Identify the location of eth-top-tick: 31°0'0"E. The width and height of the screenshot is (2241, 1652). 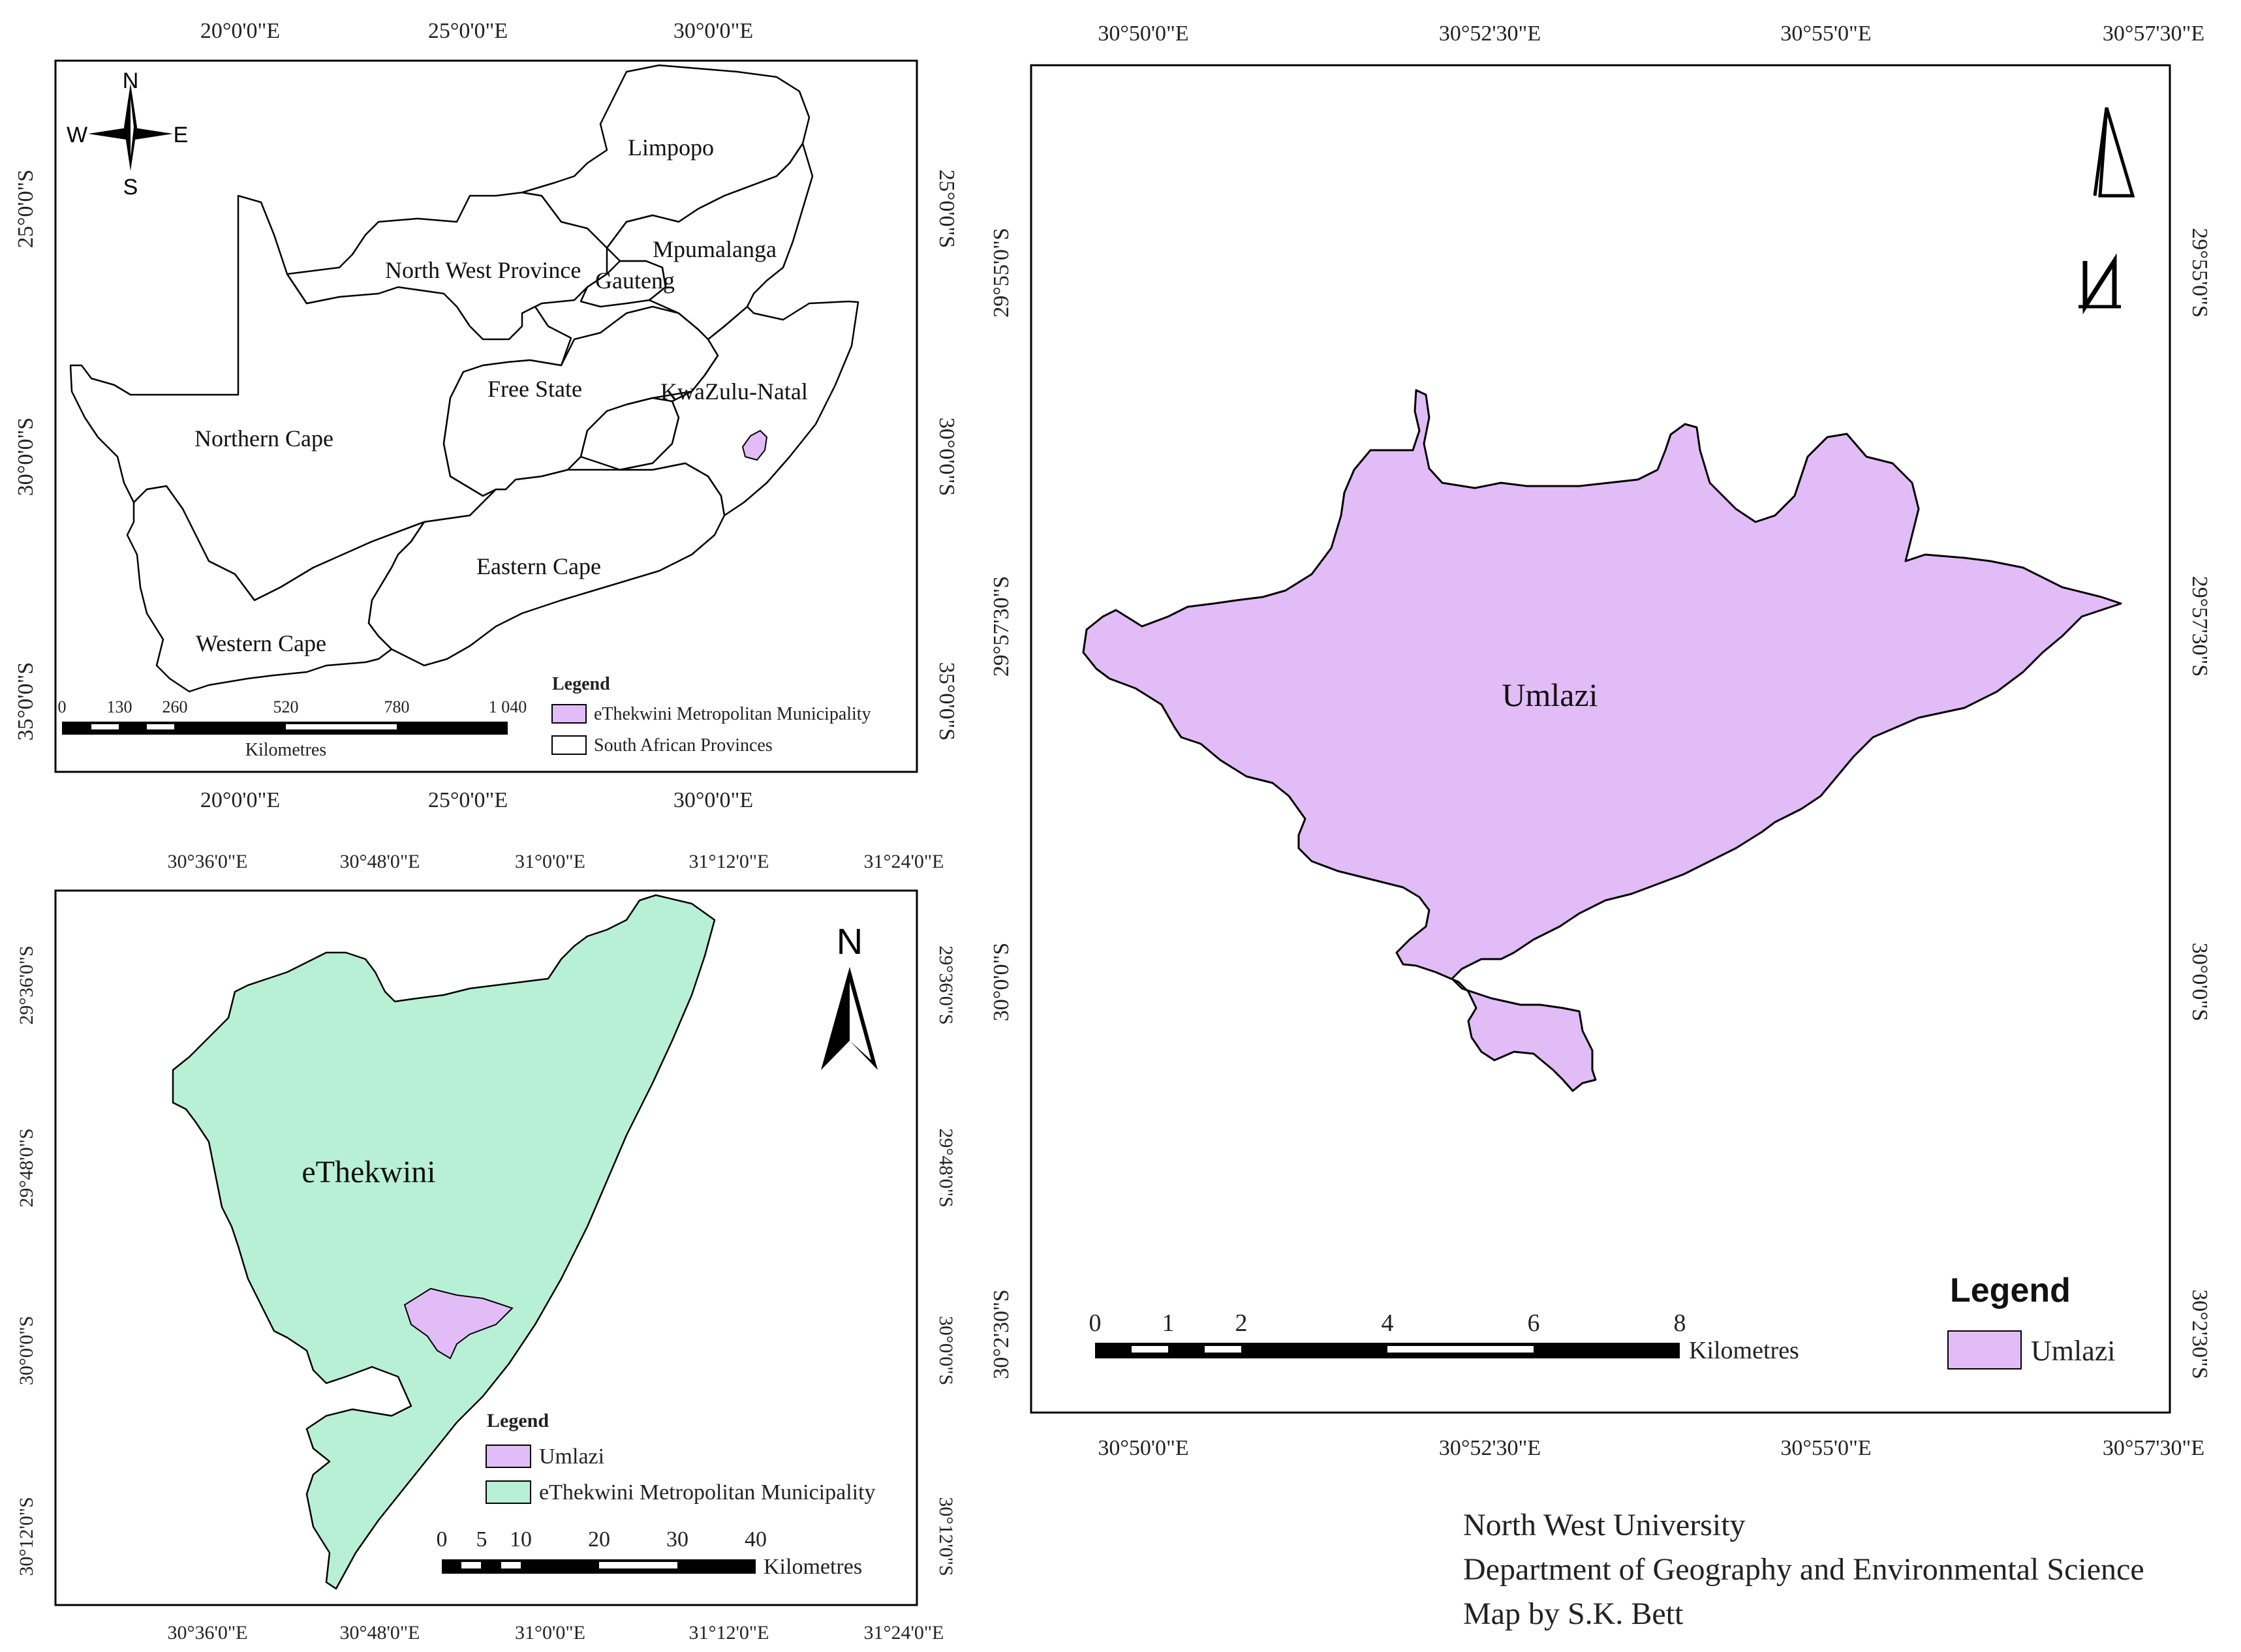
(550, 862).